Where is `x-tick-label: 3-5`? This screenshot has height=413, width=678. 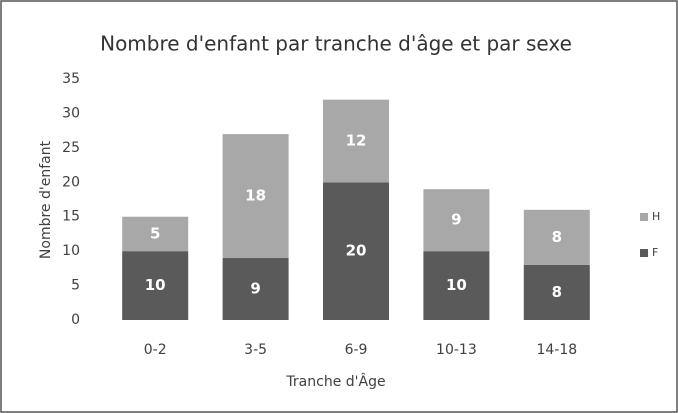 x-tick-label: 3-5 is located at coordinates (255, 350).